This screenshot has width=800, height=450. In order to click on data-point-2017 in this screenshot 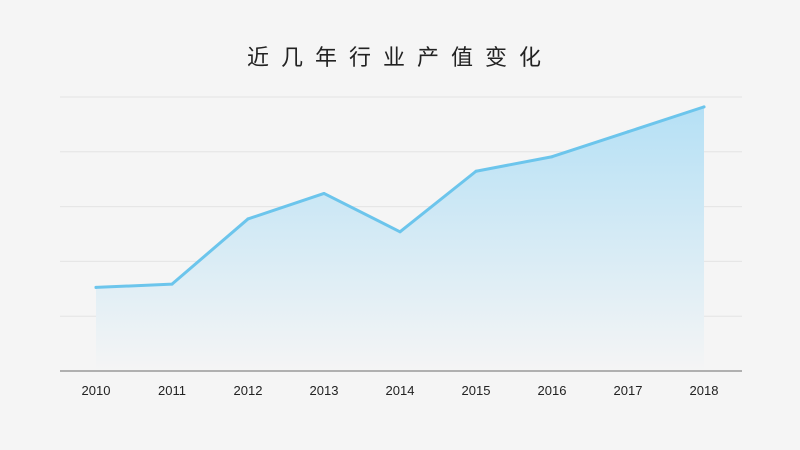, I will do `click(628, 132)`.